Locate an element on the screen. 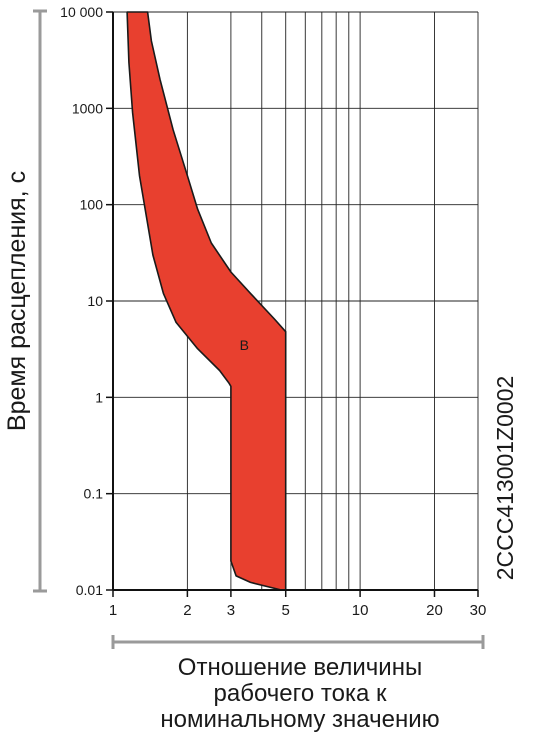 This screenshot has height=741, width=537. y-axis-bracket is located at coordinates (40, 301).